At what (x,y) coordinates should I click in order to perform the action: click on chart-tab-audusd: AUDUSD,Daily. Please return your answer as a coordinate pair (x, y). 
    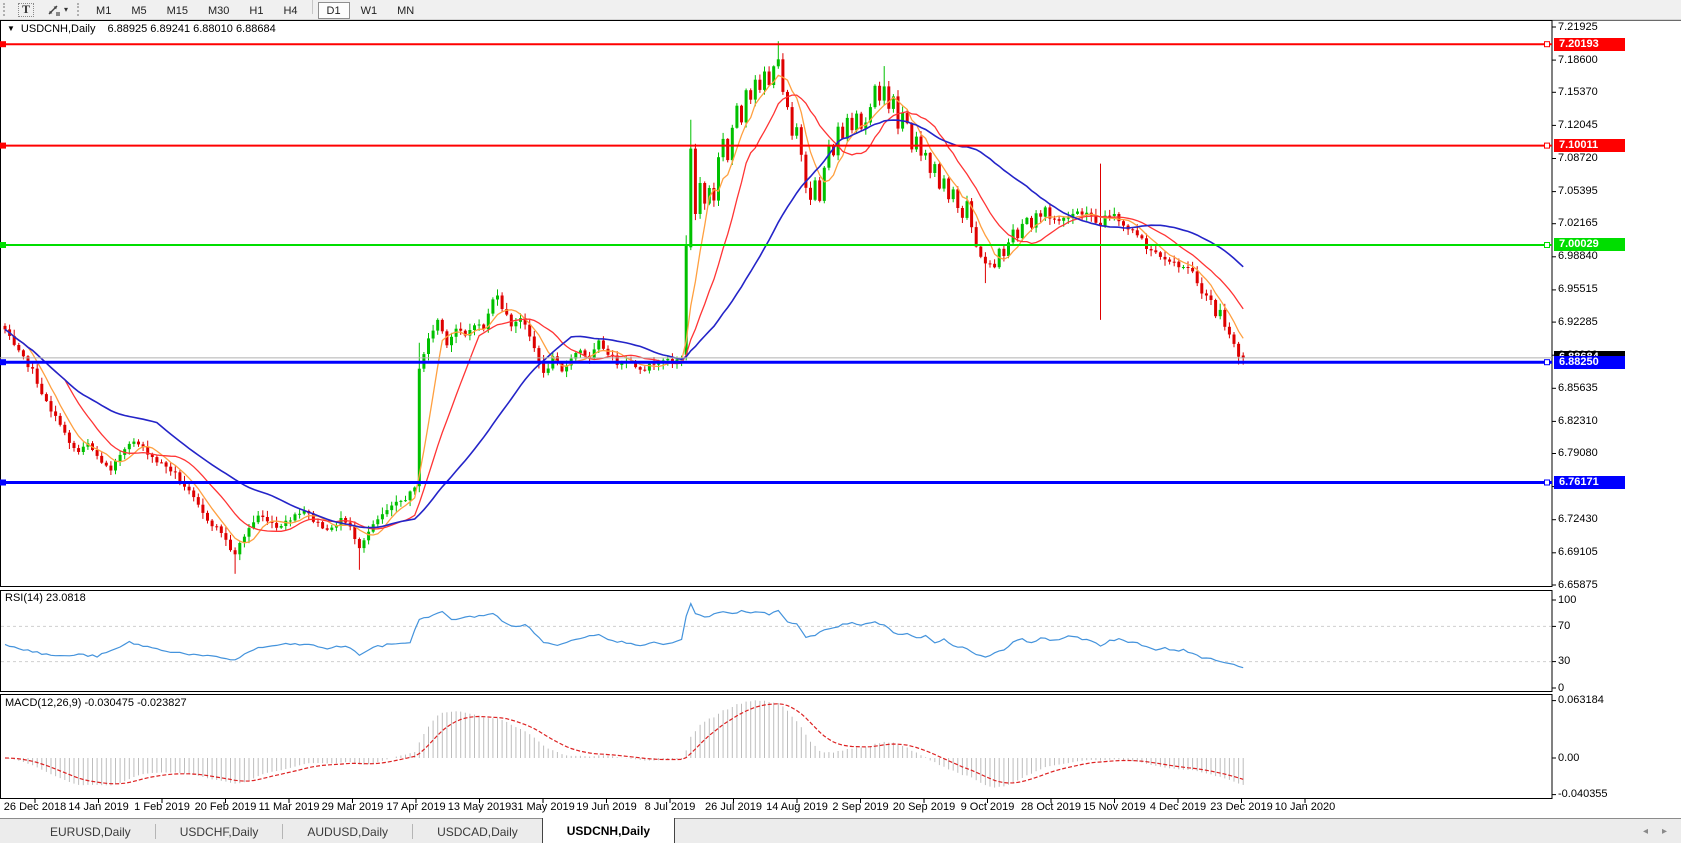
    Looking at the image, I should click on (348, 831).